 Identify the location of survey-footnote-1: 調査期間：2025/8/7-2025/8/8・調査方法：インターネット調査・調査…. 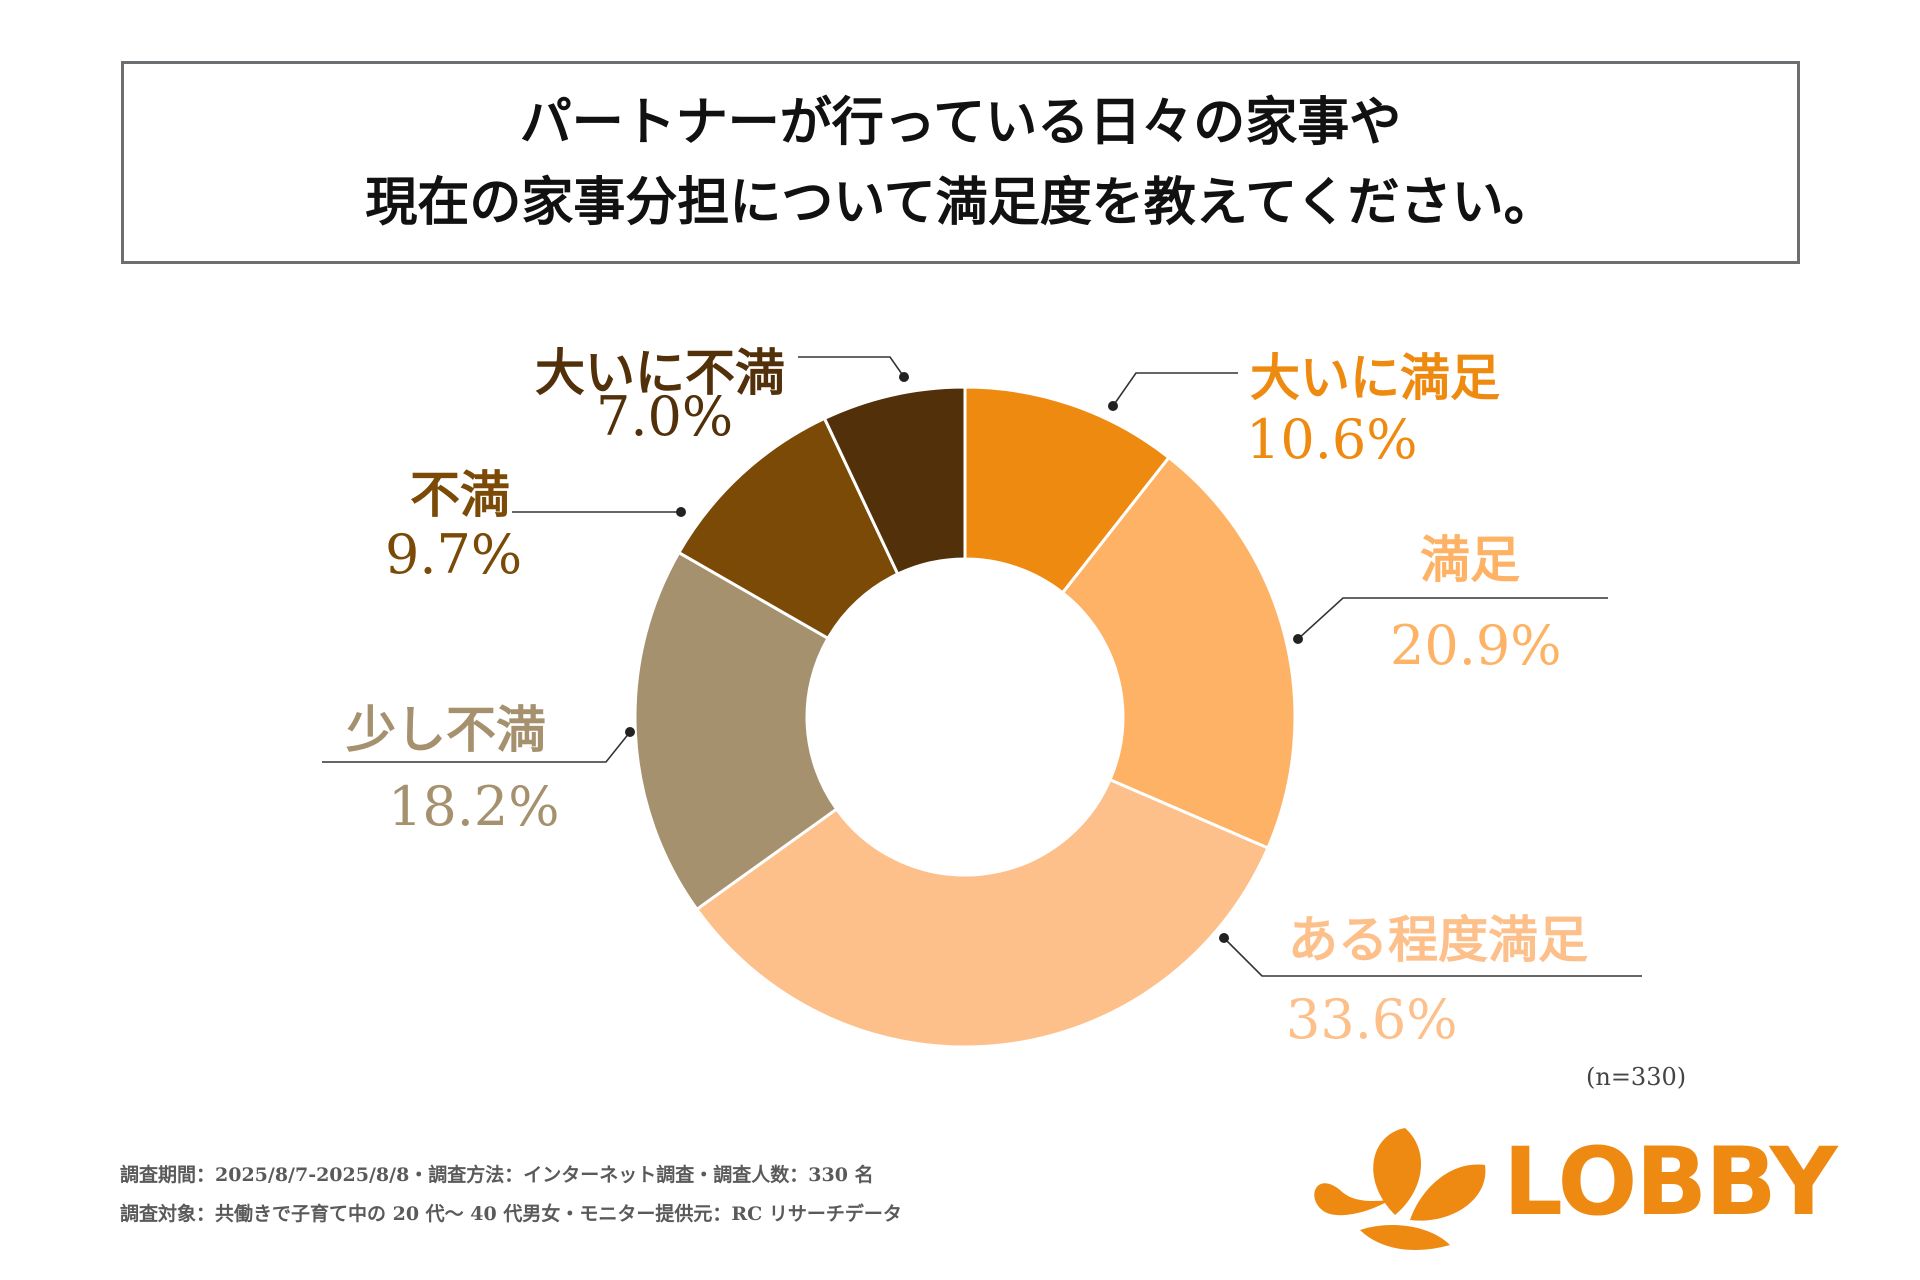
(497, 1175).